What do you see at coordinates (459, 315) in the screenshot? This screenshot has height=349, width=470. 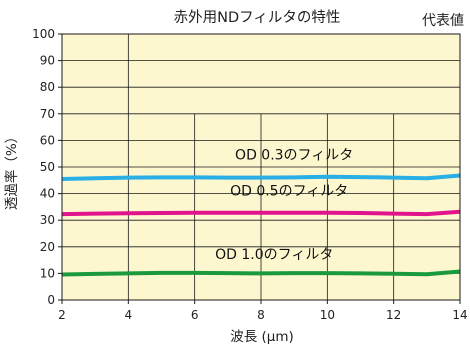 I see `x-tick-label: 14` at bounding box center [459, 315].